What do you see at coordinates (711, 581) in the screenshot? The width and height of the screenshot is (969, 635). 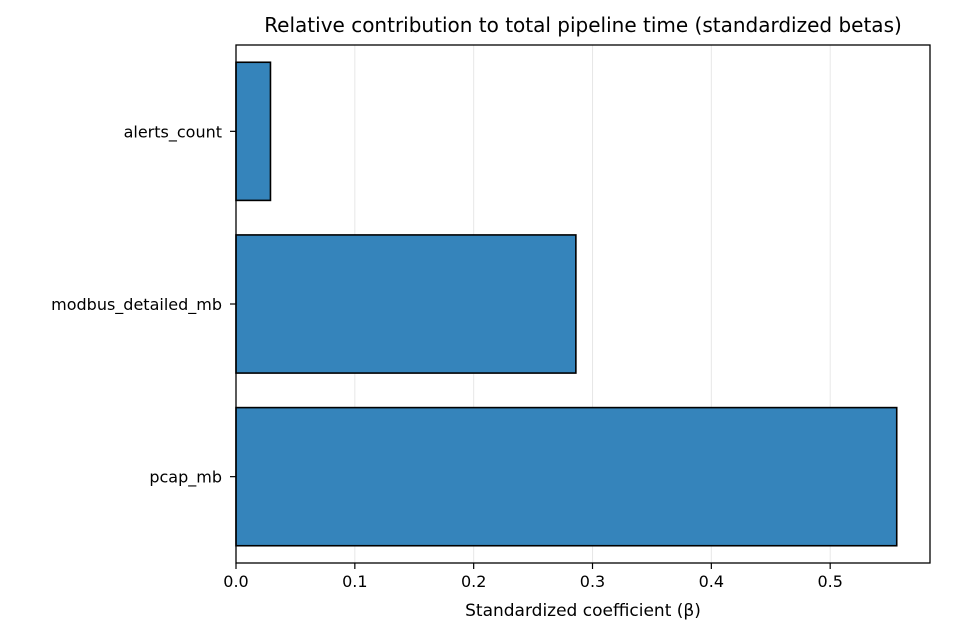 I see `x-tick-label: 0.4` at bounding box center [711, 581].